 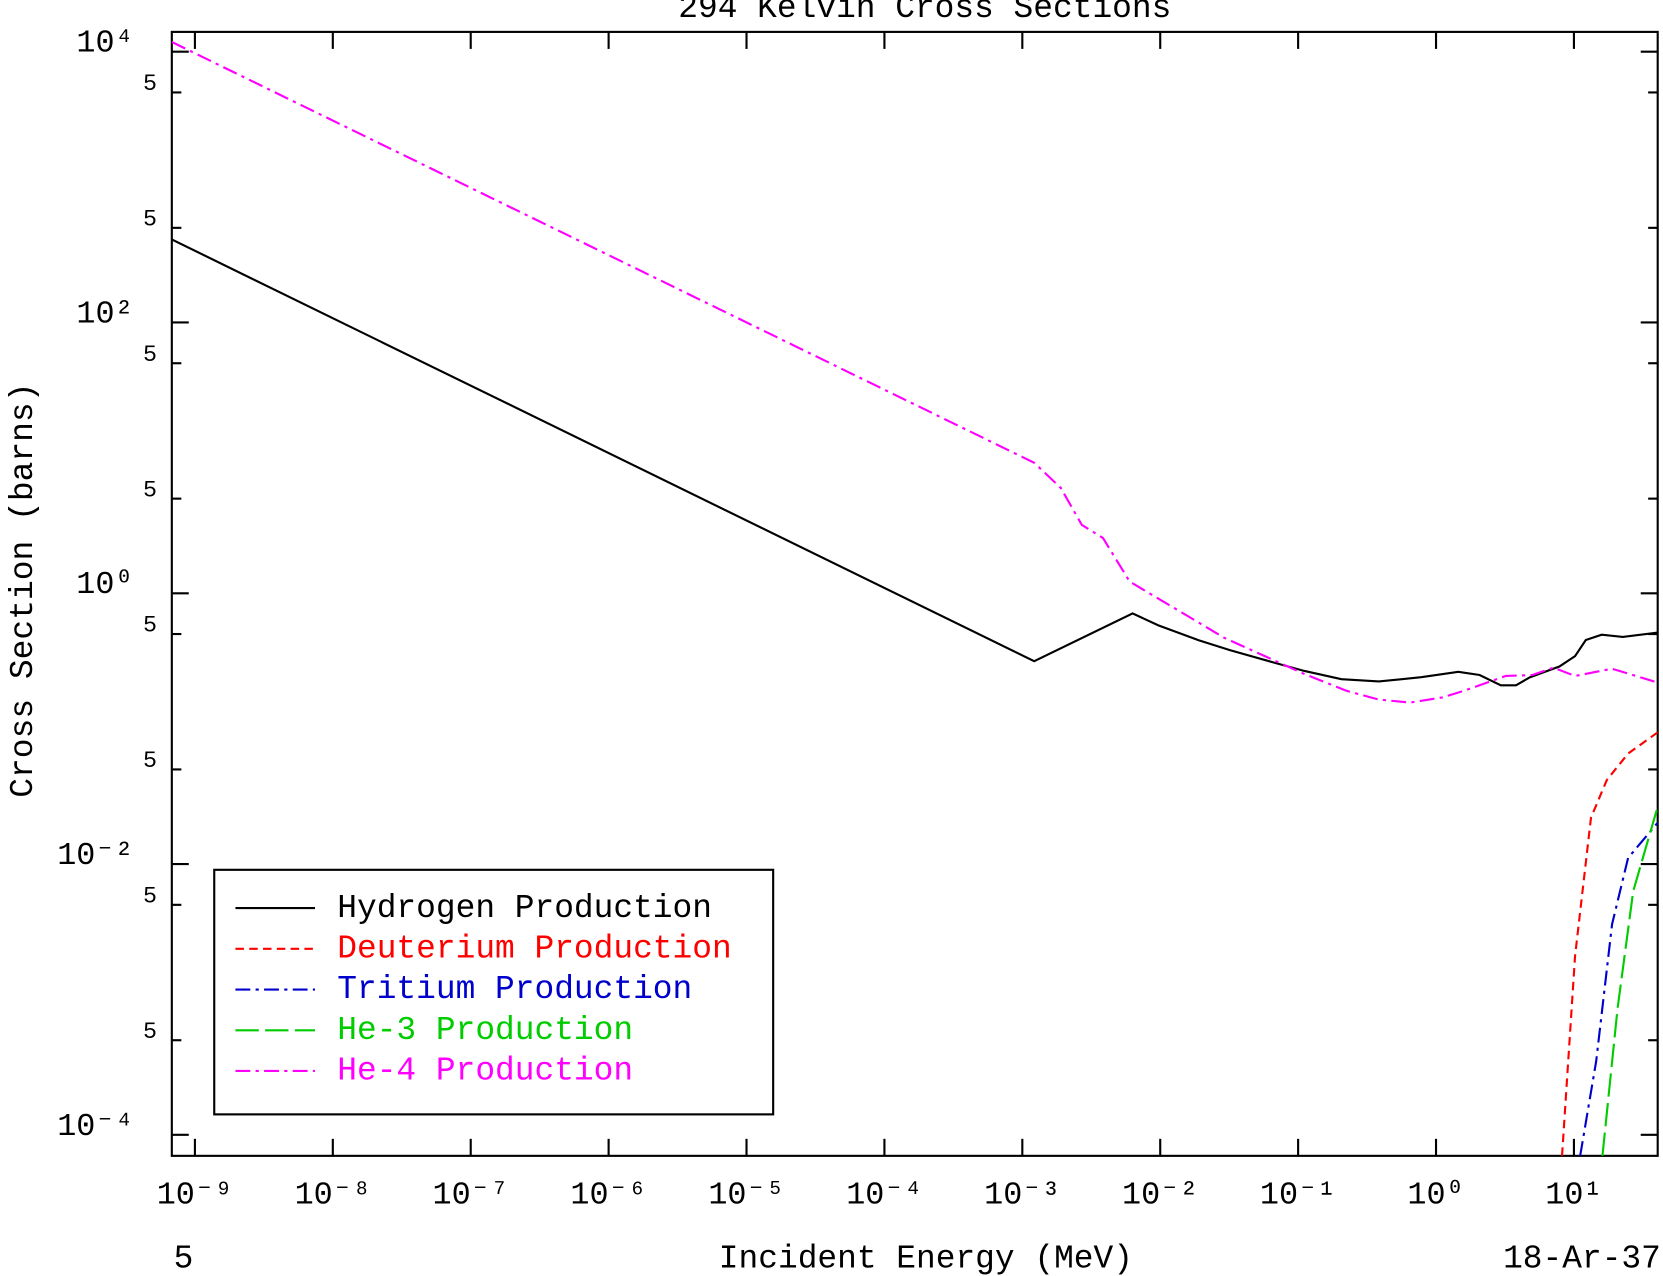 I want to click on legend-label: Deuterium Production, so click(x=534, y=948).